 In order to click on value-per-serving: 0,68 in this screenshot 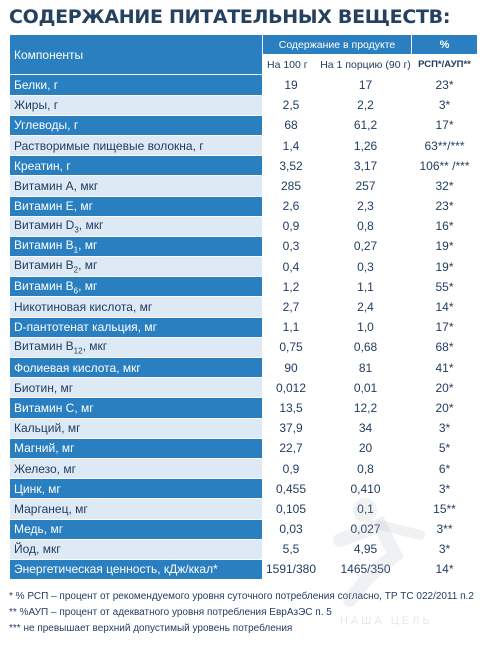, I will do `click(365, 347)`.